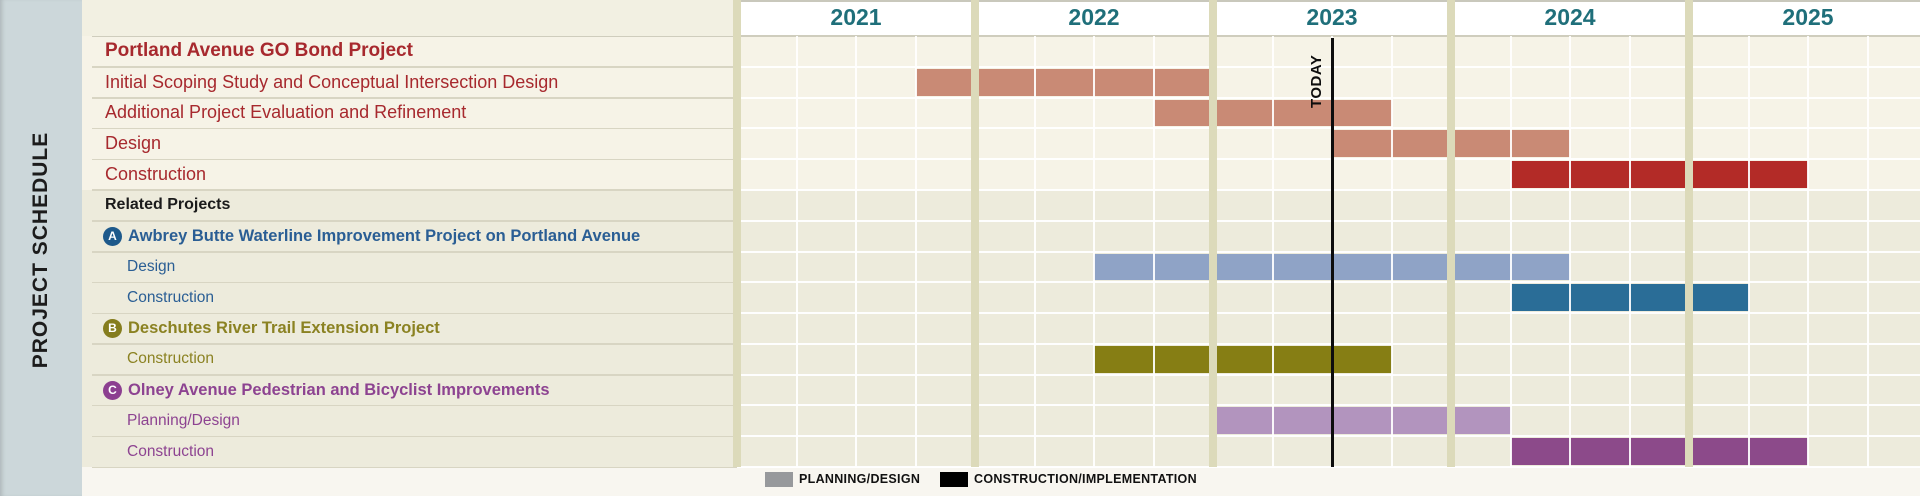 The image size is (1920, 496). Describe the element at coordinates (112, 236) in the screenshot. I see `project-badge-a: A` at that location.